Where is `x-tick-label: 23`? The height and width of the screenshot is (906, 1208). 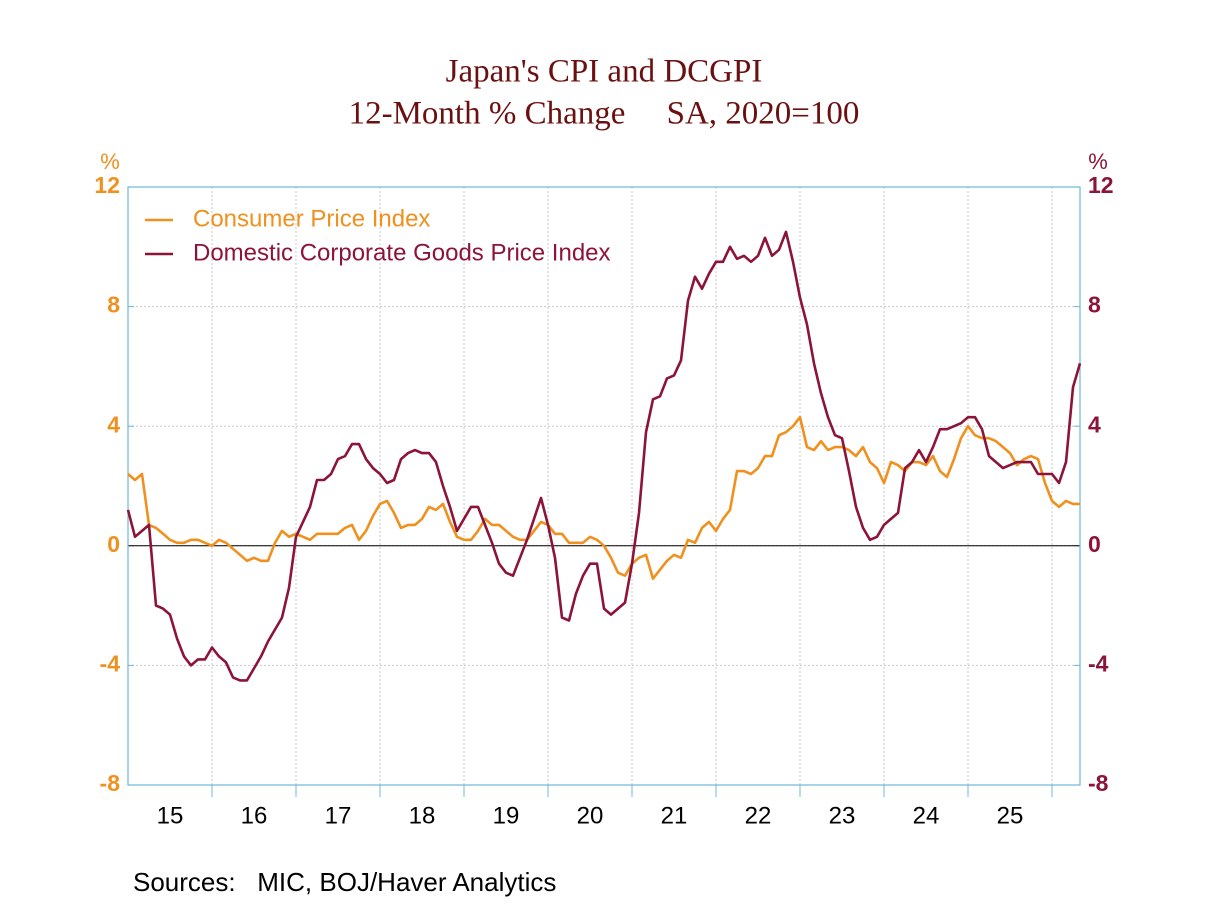 x-tick-label: 23 is located at coordinates (842, 815).